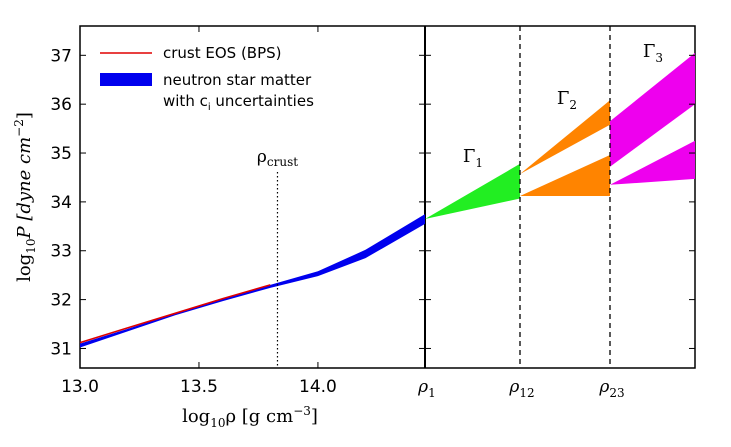 The image size is (731, 447). I want to click on y-tick-label: 35, so click(61, 154).